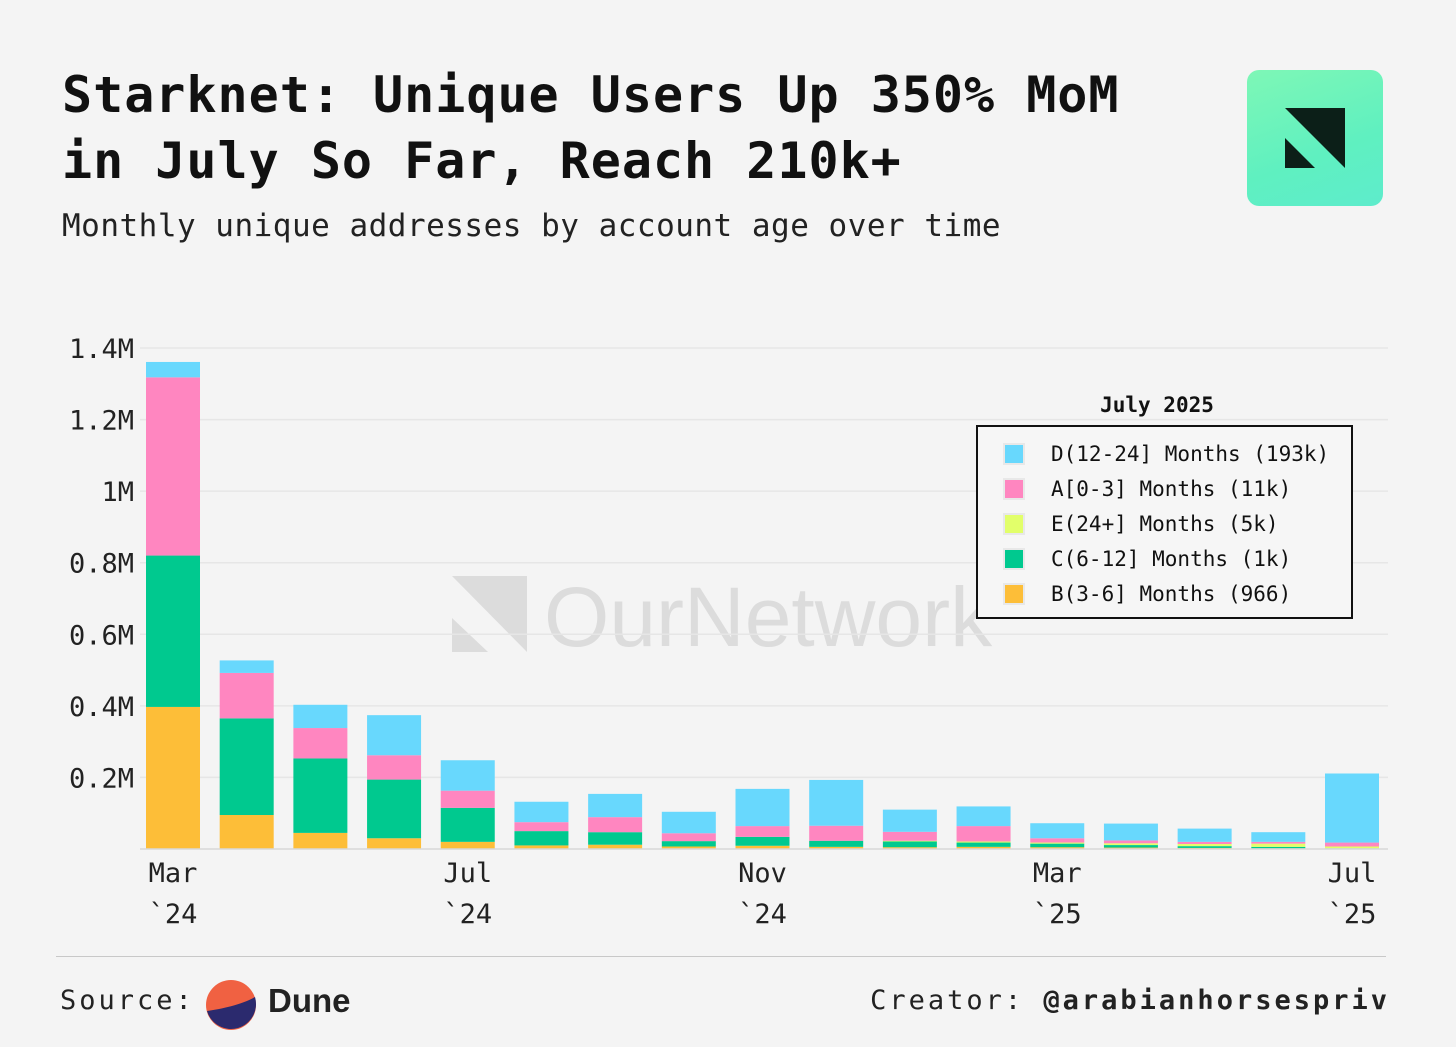 The width and height of the screenshot is (1456, 1047). Describe the element at coordinates (1171, 559) in the screenshot. I see `legend-item-label: C(6-12] Months (1k)` at that location.